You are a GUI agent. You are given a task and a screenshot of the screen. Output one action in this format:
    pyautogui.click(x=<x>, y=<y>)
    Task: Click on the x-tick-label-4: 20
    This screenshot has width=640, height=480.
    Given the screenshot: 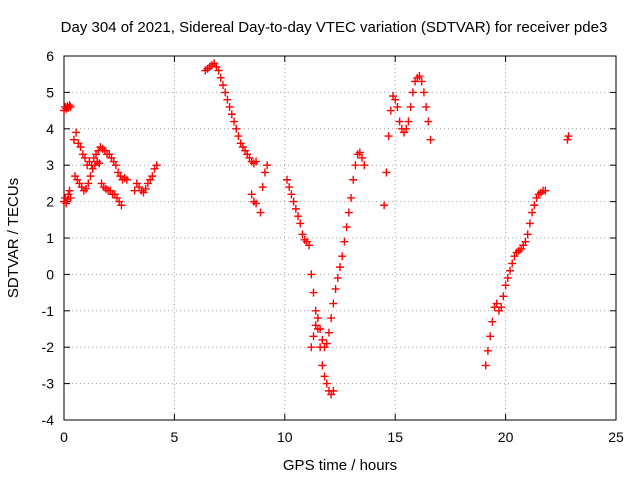 What is the action you would take?
    pyautogui.click(x=506, y=437)
    